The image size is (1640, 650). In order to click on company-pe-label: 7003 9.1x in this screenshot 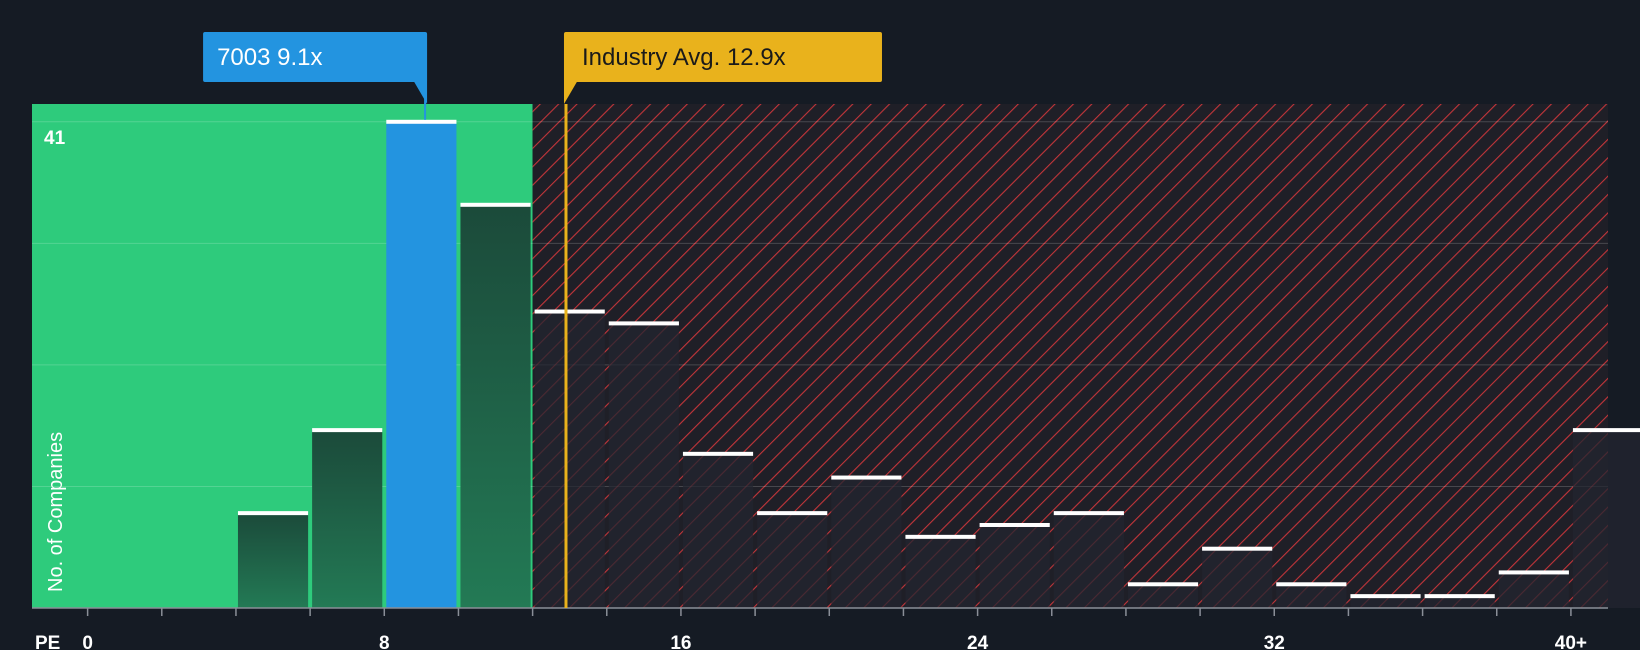, I will do `click(269, 57)`.